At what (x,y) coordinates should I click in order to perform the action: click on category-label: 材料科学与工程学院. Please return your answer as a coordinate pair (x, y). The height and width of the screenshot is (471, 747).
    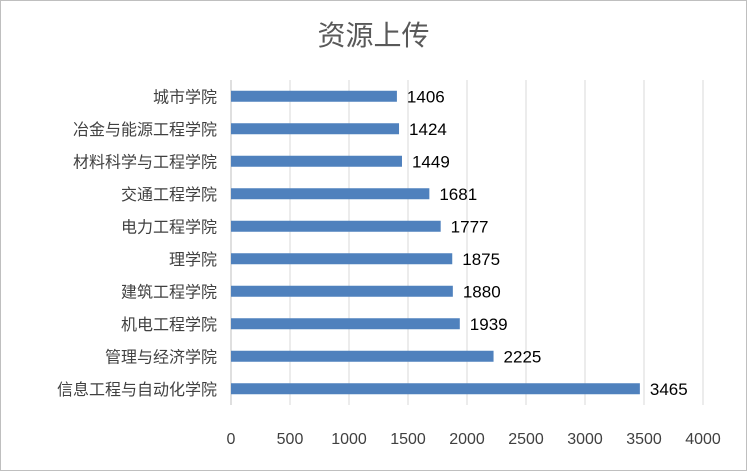
    Looking at the image, I should click on (145, 161).